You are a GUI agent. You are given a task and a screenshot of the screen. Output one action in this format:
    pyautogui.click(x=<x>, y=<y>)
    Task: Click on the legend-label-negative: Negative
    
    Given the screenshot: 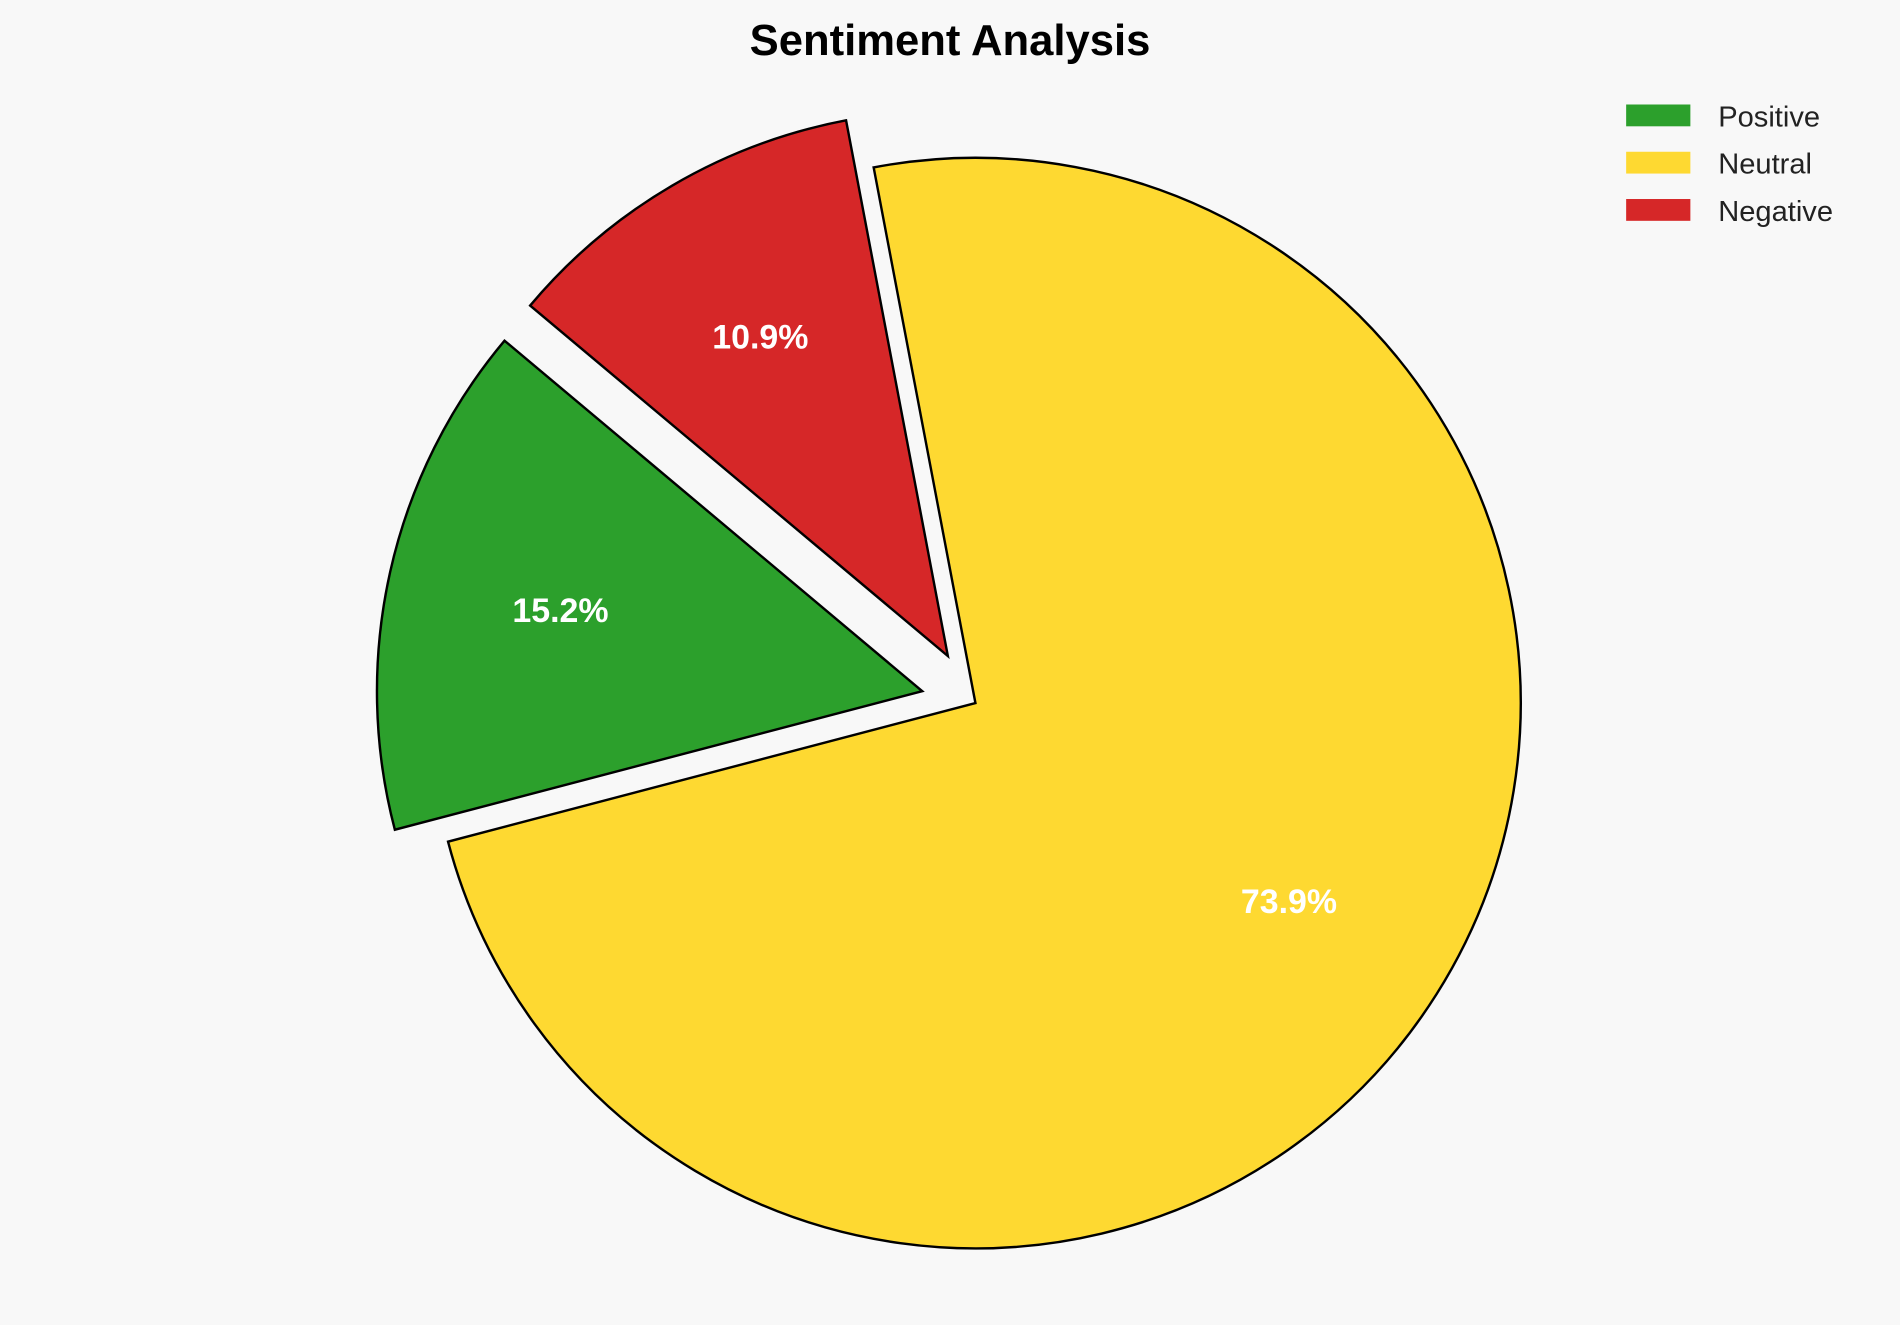 What is the action you would take?
    pyautogui.click(x=1775, y=212)
    